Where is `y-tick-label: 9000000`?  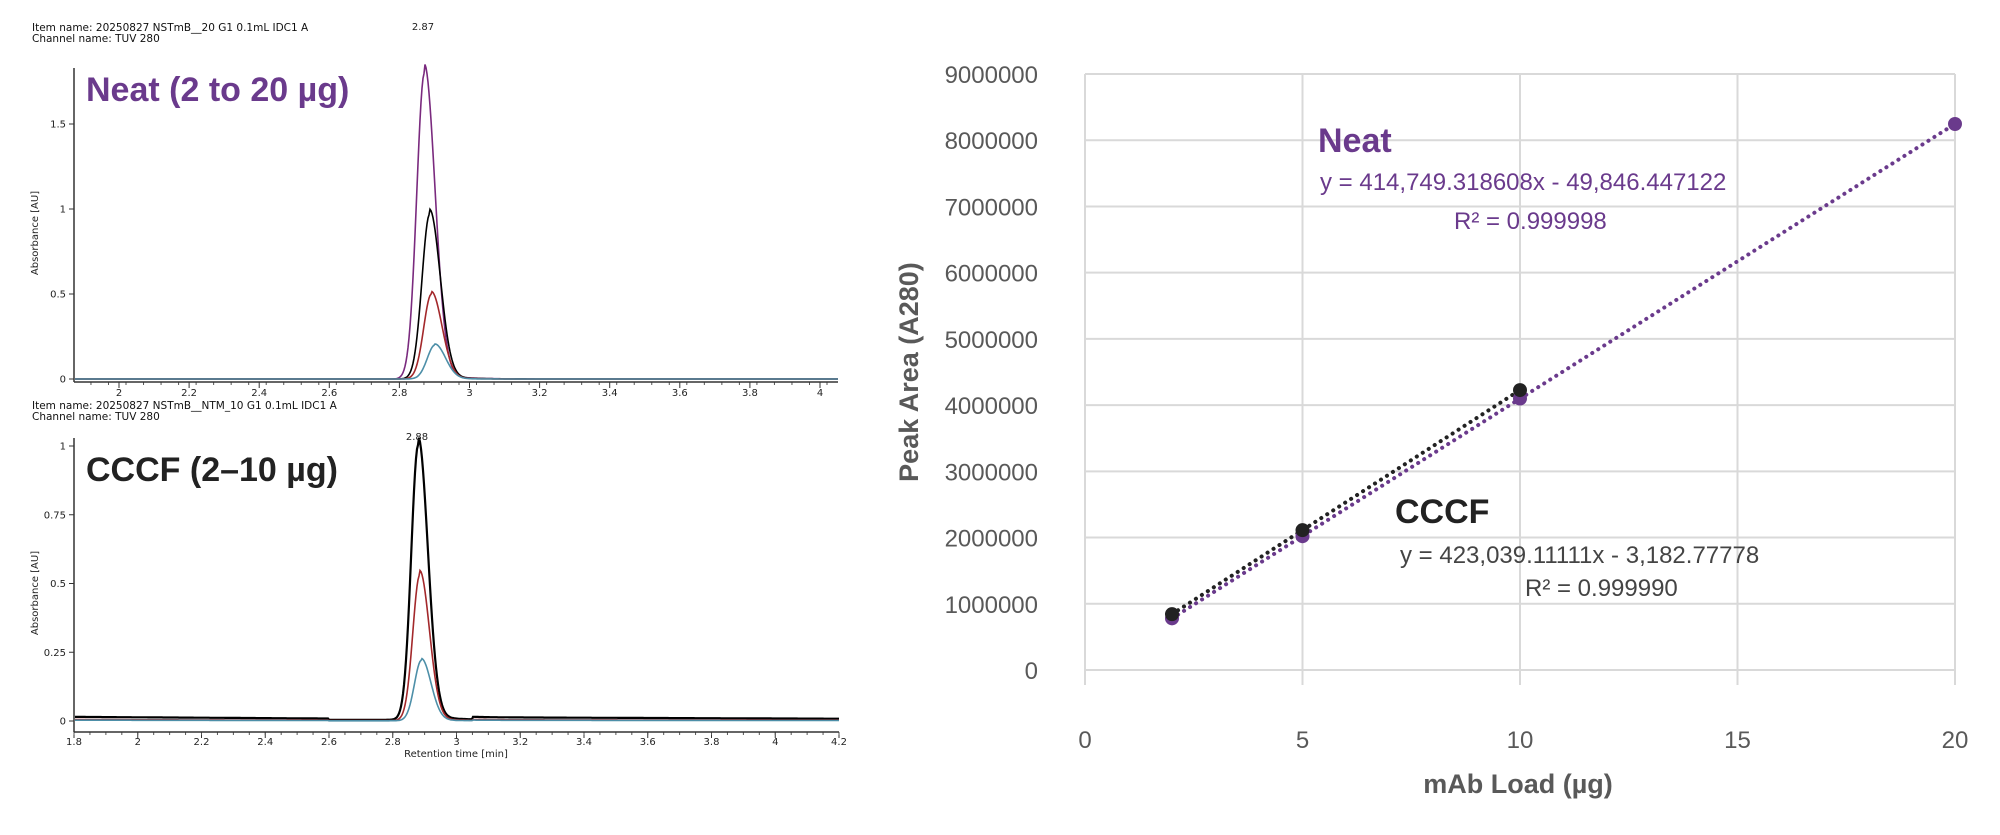 y-tick-label: 9000000 is located at coordinates (991, 75).